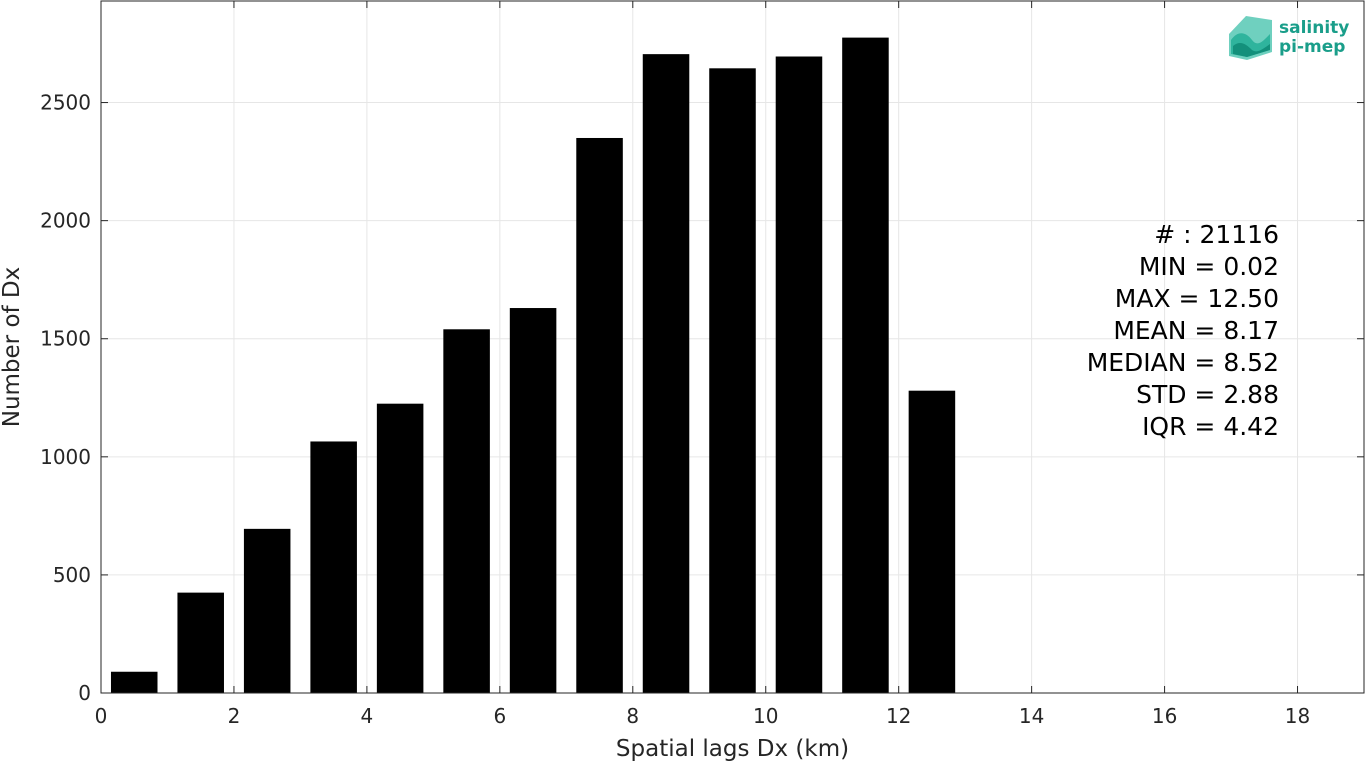  I want to click on stats-line: MIN = 0.02, so click(1209, 266).